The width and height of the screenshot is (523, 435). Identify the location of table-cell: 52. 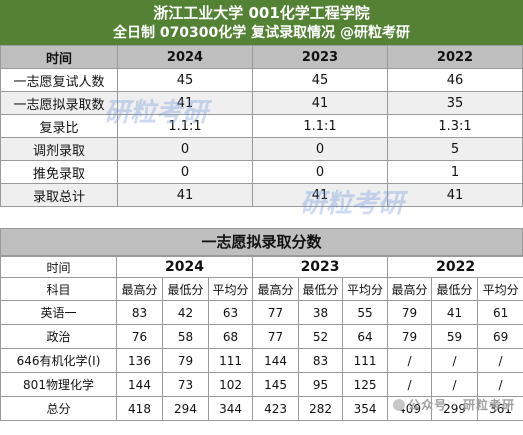
(321, 336).